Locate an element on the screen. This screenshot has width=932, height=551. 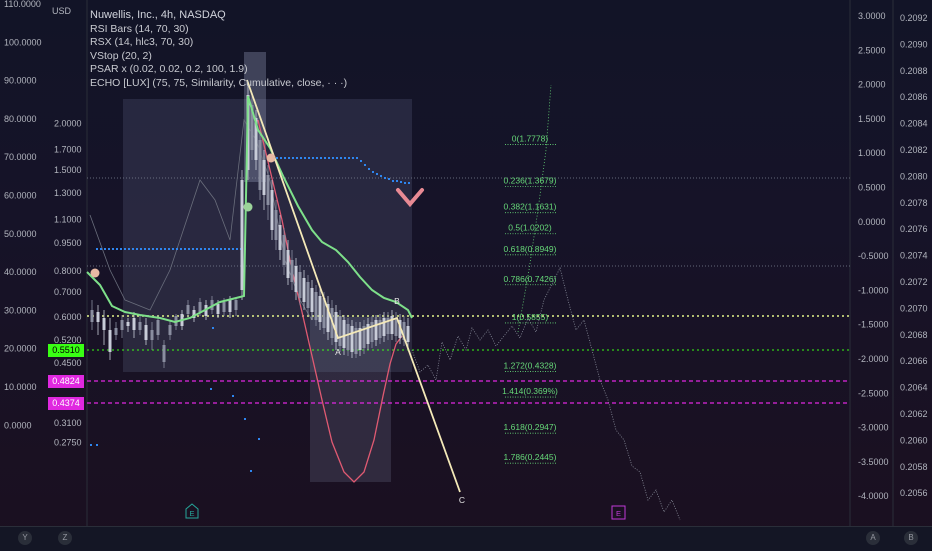
axis-currency-label: USD is located at coordinates (62, 11).